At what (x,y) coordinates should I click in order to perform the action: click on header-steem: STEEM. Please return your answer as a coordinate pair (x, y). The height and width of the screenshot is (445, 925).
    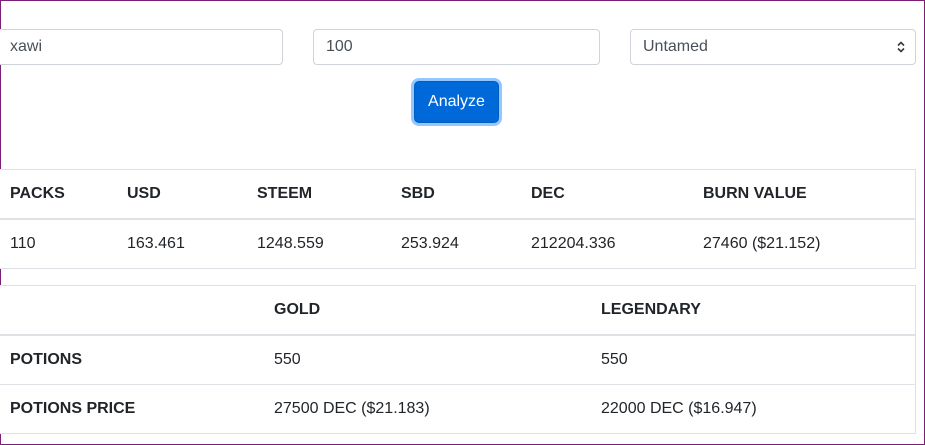
    Looking at the image, I should click on (285, 193).